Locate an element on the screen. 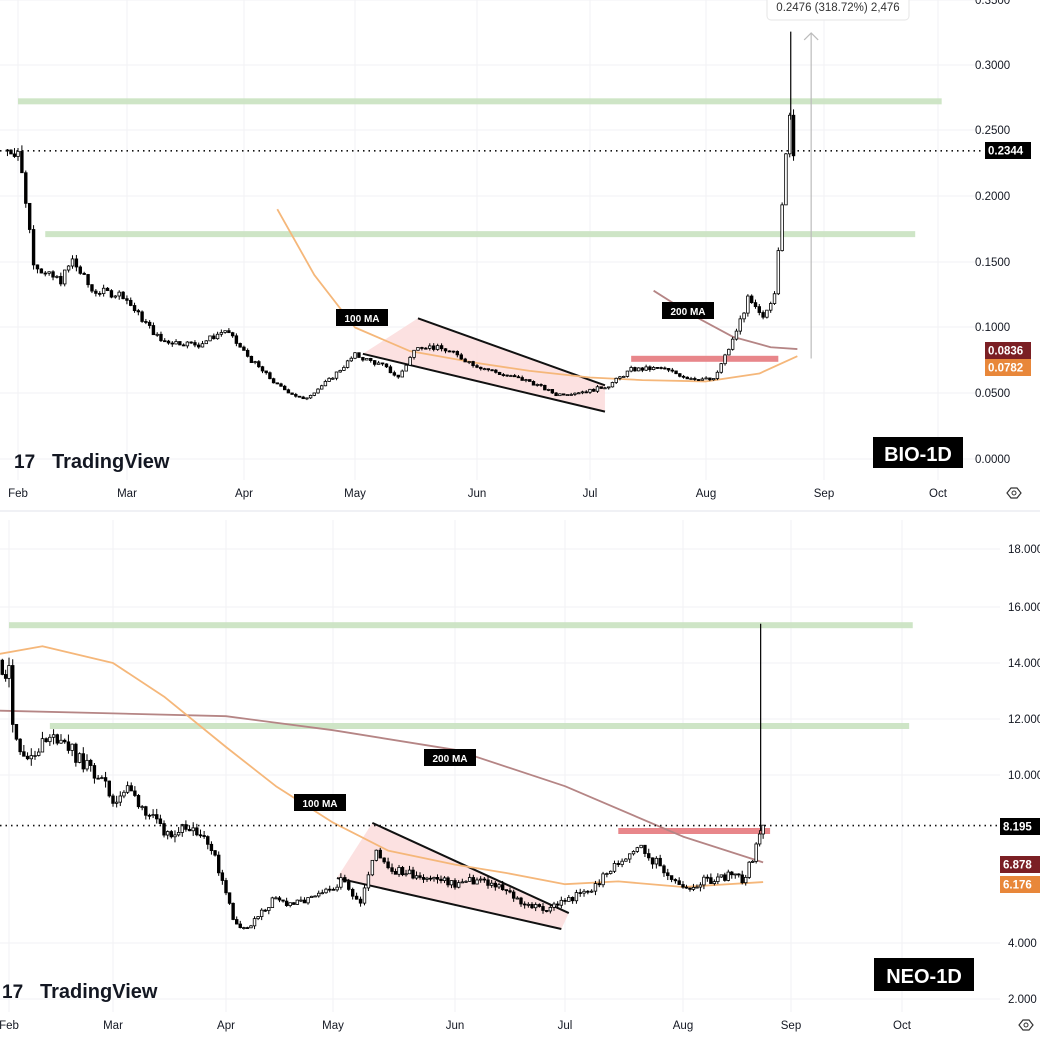 The width and height of the screenshot is (1040, 1040). x-axis-tick-label: Sep is located at coordinates (791, 1026).